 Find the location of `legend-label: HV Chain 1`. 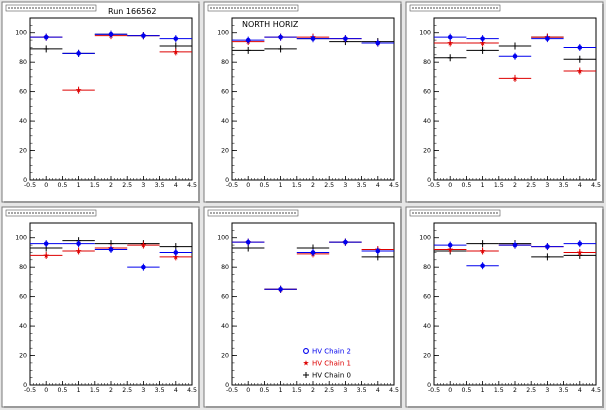

legend-label: HV Chain 1 is located at coordinates (331, 364).